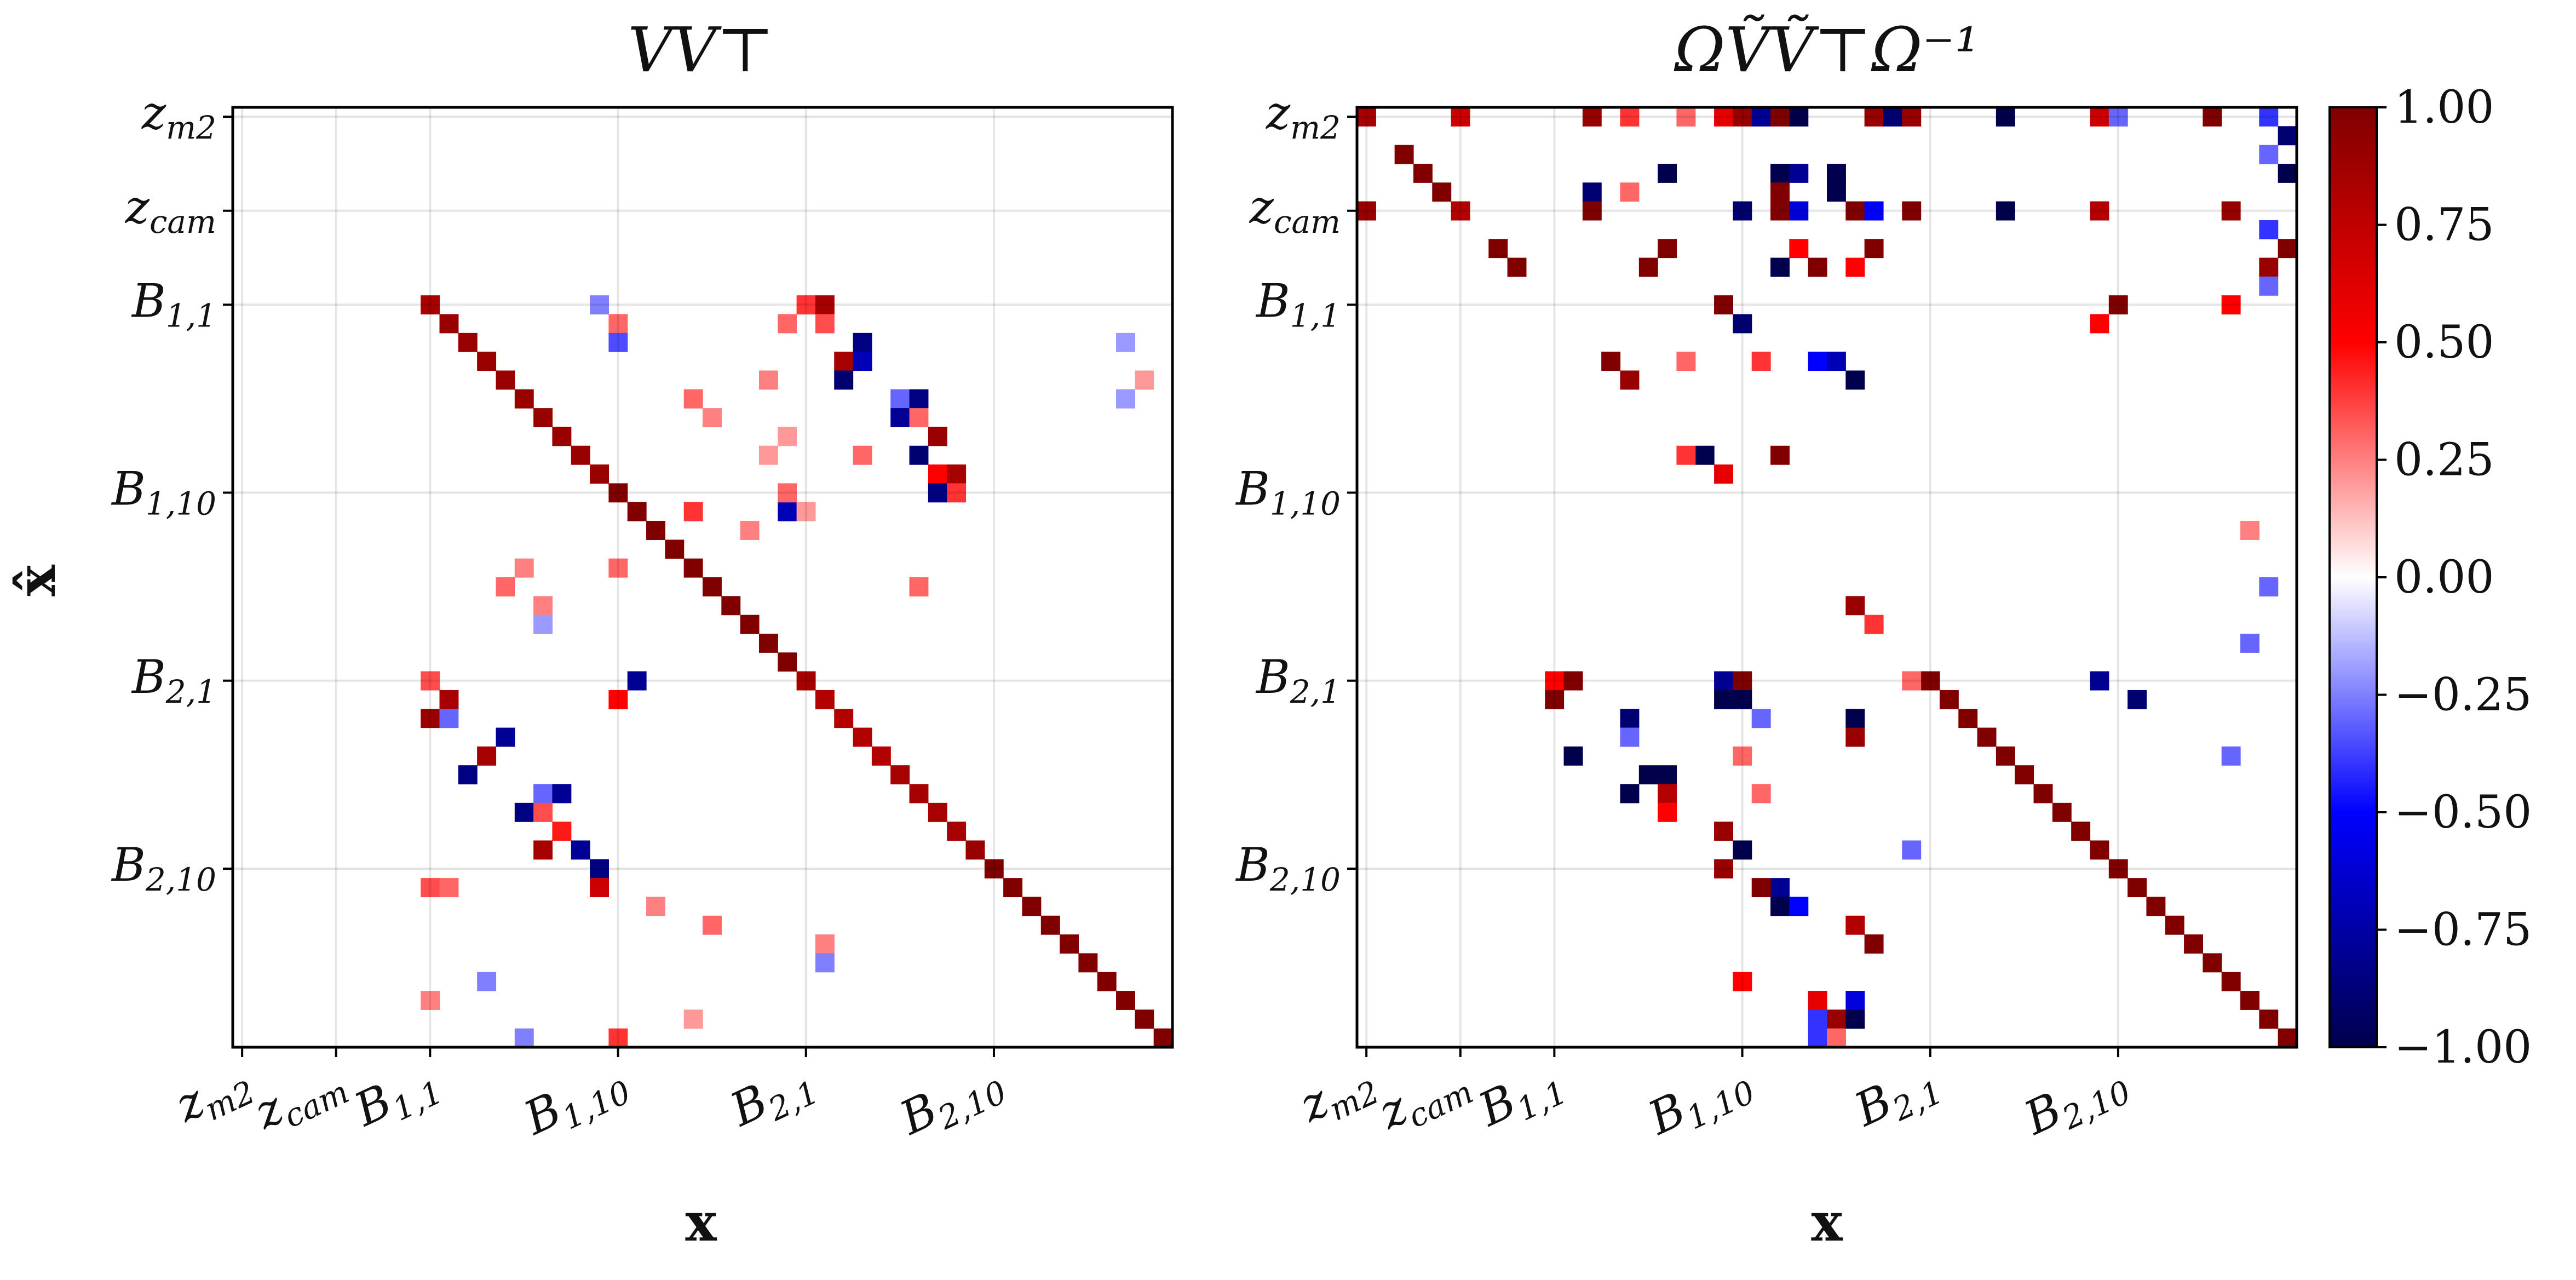 The height and width of the screenshot is (1280, 2576). I want to click on y-tick-label: B2,1, so click(1298, 680).